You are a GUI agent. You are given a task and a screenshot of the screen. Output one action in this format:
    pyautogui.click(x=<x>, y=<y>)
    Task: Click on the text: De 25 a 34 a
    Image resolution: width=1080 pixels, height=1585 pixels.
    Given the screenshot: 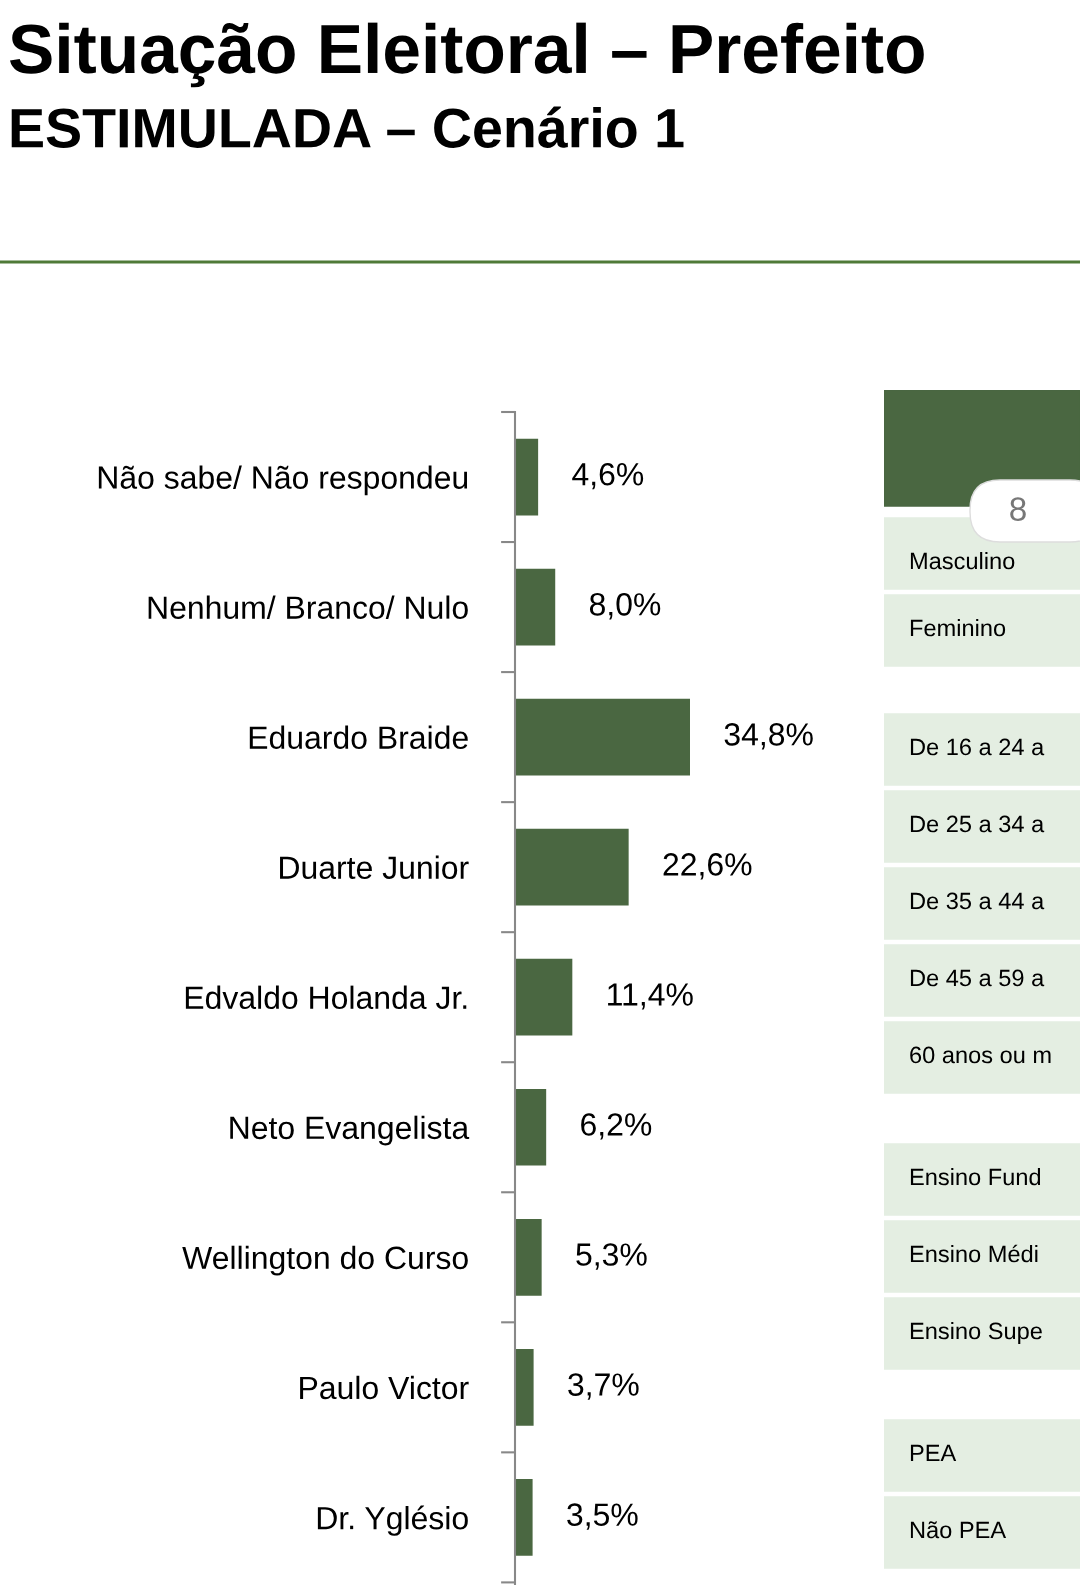 What is the action you would take?
    pyautogui.click(x=977, y=824)
    